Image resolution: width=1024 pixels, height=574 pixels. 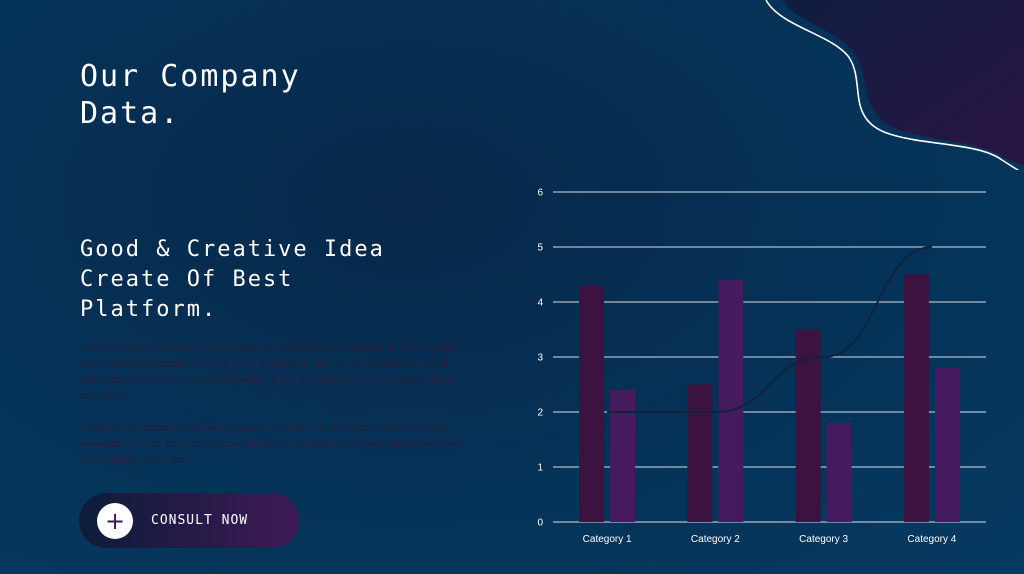 I want to click on x-tick-label: Category 3, so click(x=823, y=539).